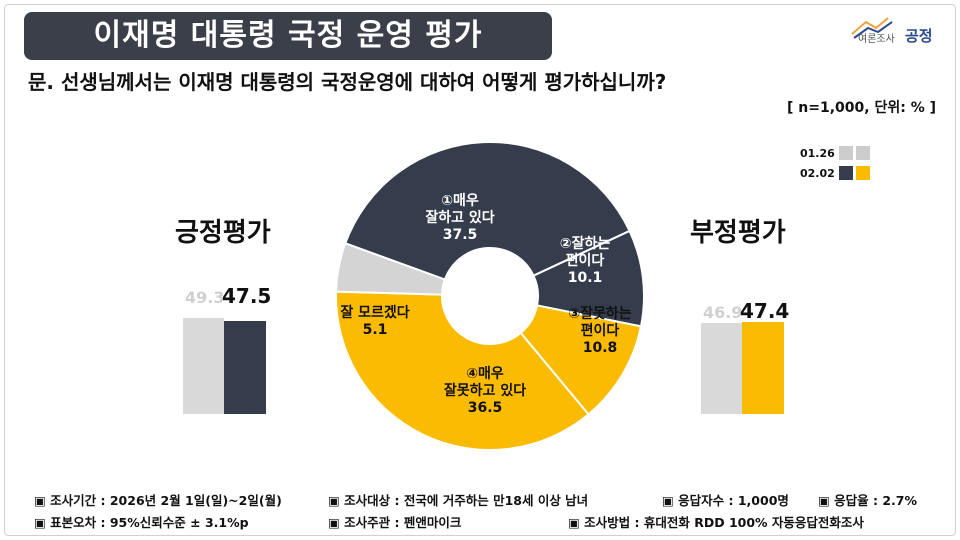 The height and width of the screenshot is (540, 960). Describe the element at coordinates (872, 28) in the screenshot. I see `logo-graphic` at that location.